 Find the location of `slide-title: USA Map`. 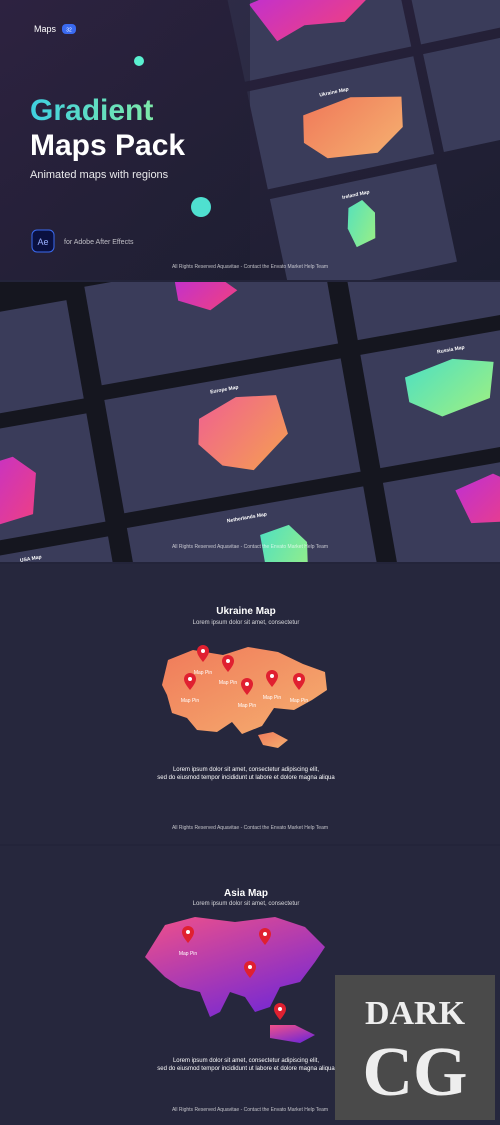

slide-title: USA Map is located at coordinates (31, 559).